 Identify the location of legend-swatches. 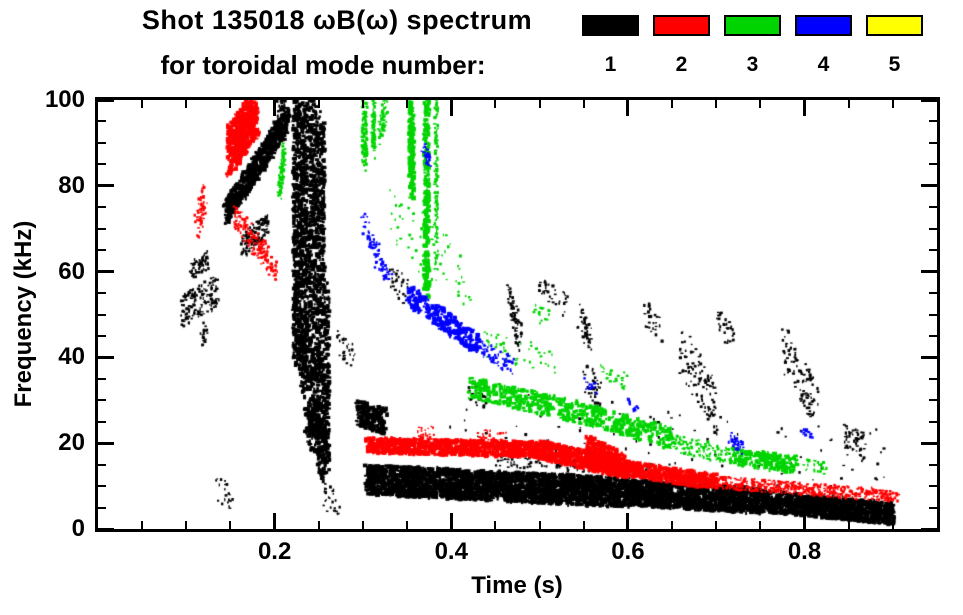
(752, 25).